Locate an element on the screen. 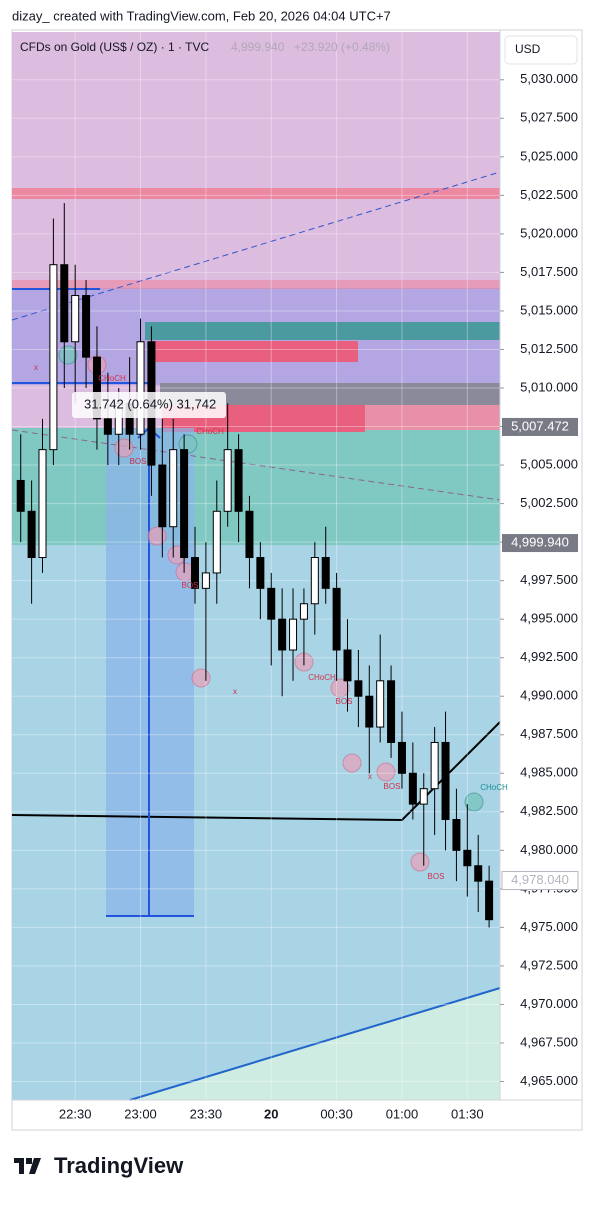 The image size is (594, 1205). logo is located at coordinates (27, 1166).